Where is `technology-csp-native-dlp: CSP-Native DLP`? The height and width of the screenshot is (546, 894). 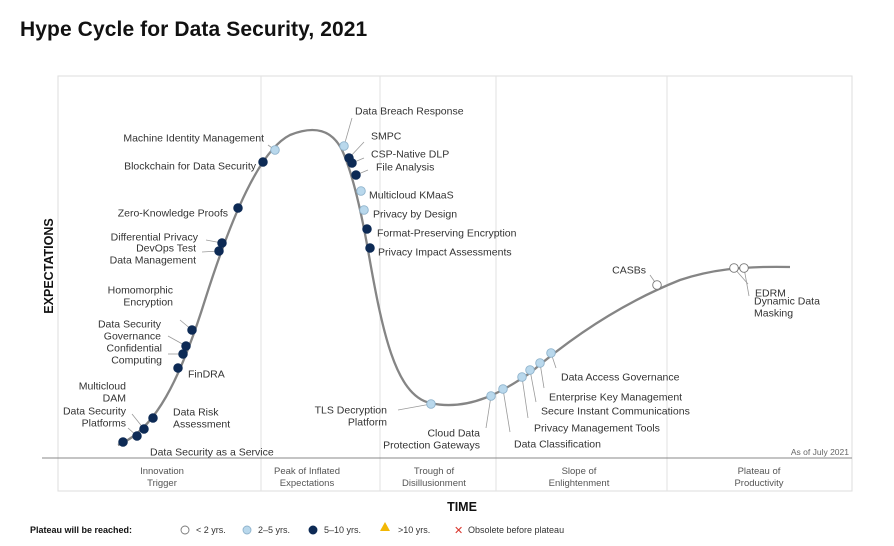 technology-csp-native-dlp: CSP-Native DLP is located at coordinates (398, 158).